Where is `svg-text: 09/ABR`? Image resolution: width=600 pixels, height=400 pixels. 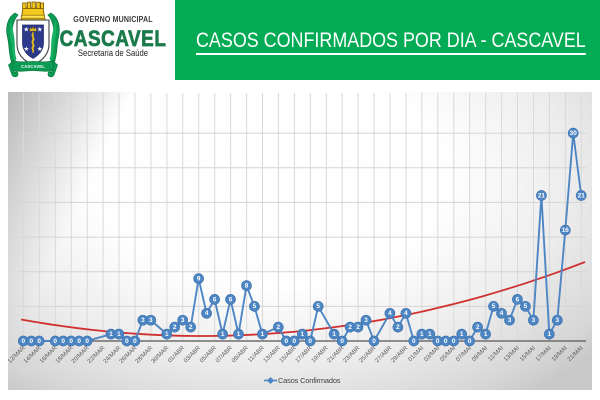
svg-text: 09/ABR is located at coordinates (240, 354).